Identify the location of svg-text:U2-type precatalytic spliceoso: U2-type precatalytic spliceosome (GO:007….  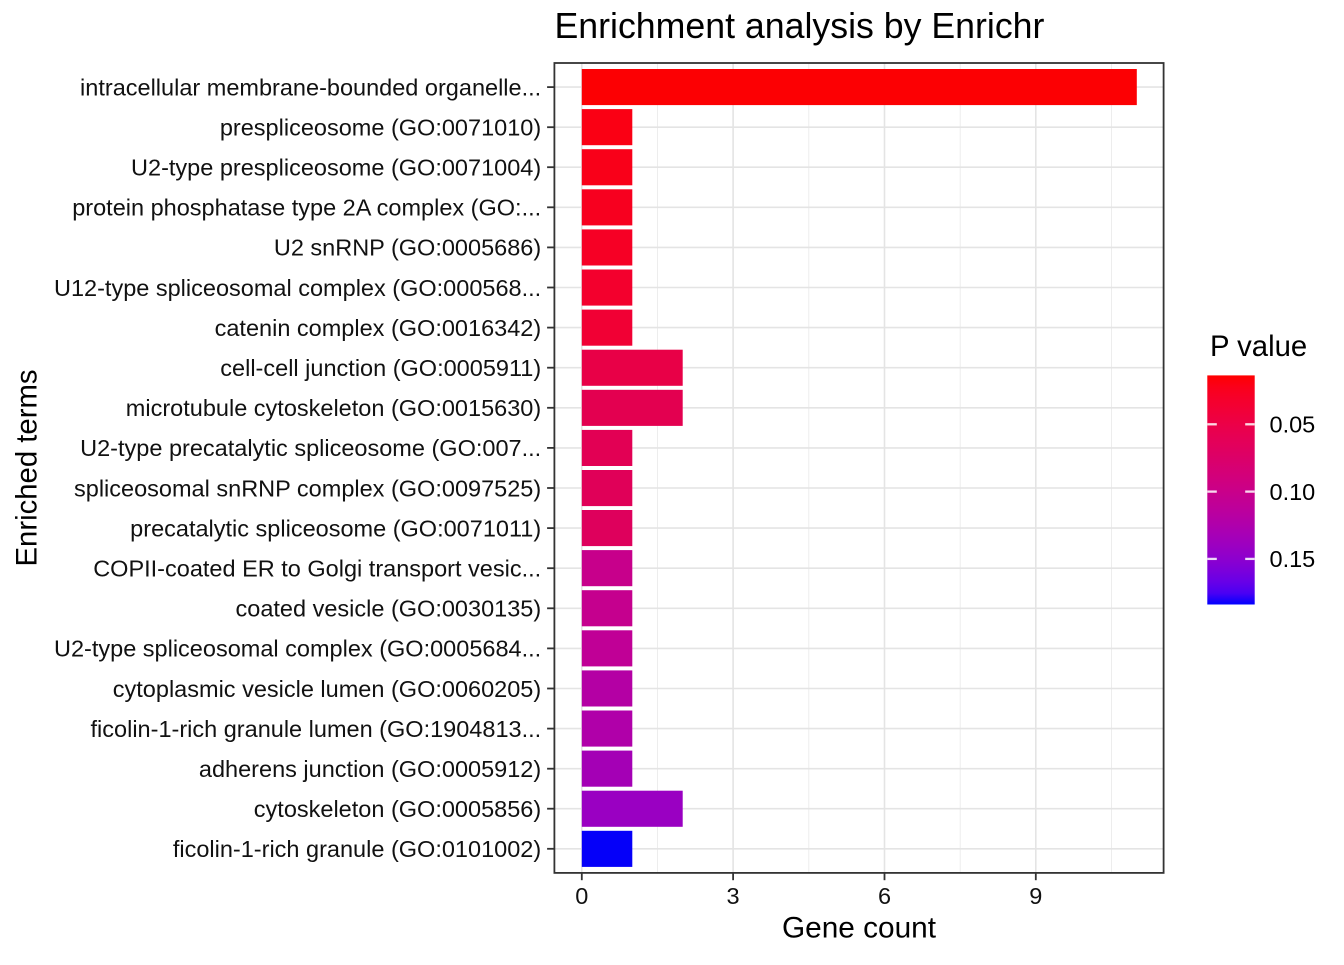
(310, 448).